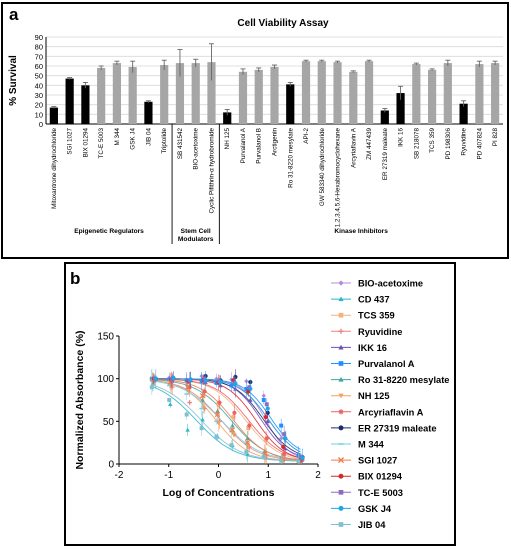 This screenshot has width=511, height=550. I want to click on y-tick-label: 40, so click(39, 85).